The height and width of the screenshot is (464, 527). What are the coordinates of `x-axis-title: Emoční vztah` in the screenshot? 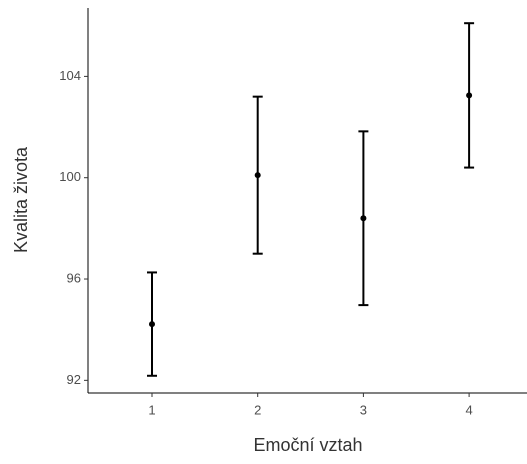 It's located at (307, 445).